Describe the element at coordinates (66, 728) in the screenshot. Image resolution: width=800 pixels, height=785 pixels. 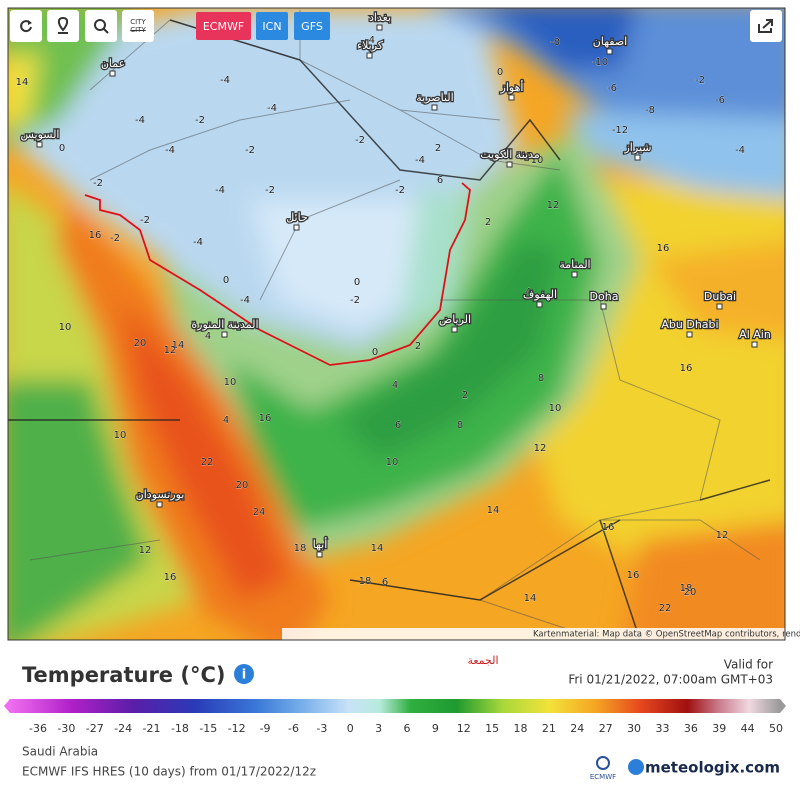
I see `scale-tick-label: -30` at that location.